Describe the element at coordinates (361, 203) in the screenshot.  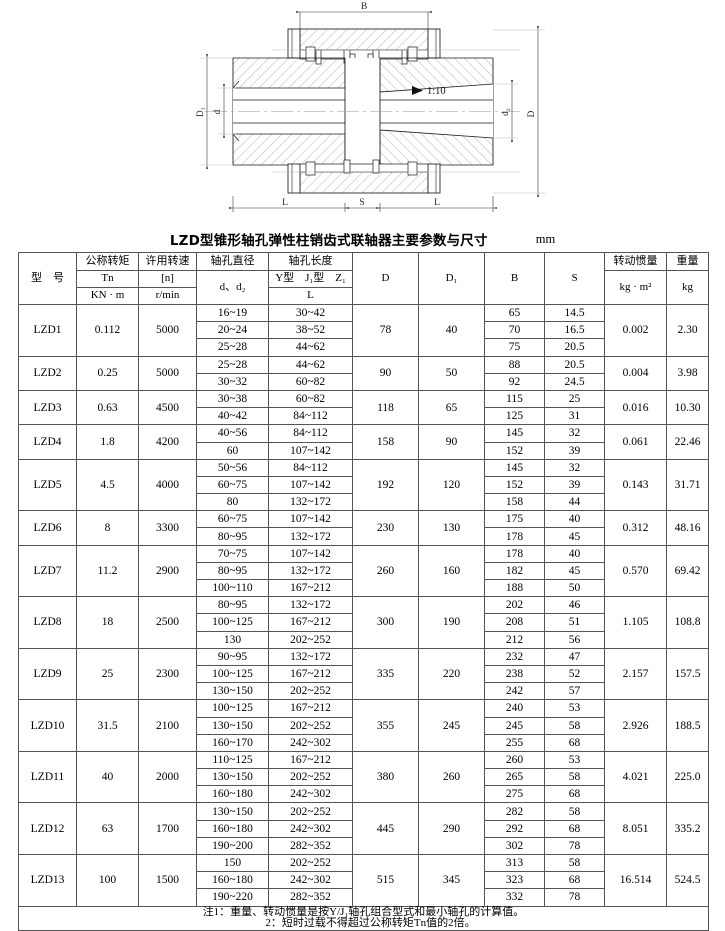
I see `dim-label-S: S` at that location.